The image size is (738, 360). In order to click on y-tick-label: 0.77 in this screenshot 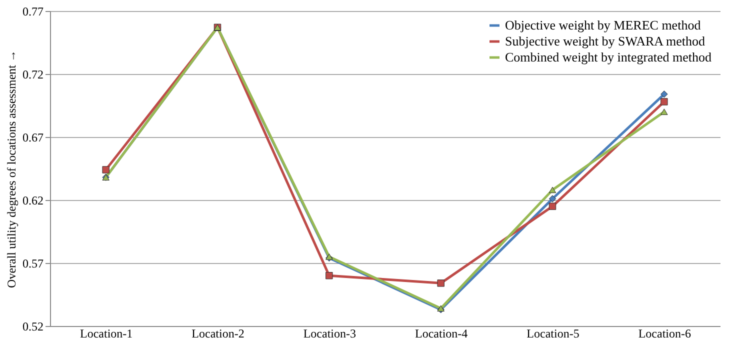, I will do `click(33, 11)`.